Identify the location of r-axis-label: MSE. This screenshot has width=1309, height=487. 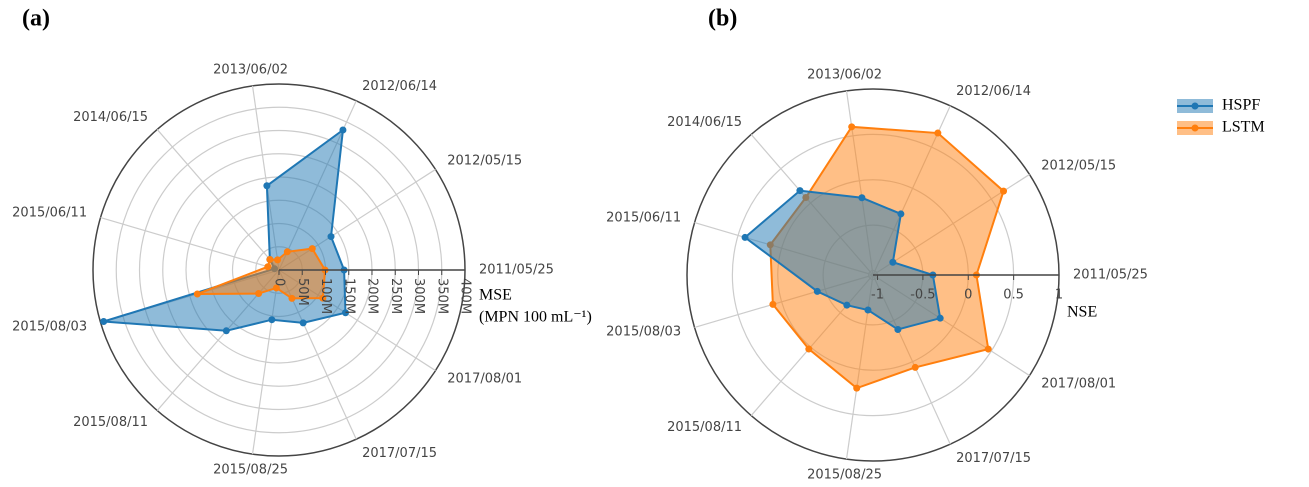
(495, 295).